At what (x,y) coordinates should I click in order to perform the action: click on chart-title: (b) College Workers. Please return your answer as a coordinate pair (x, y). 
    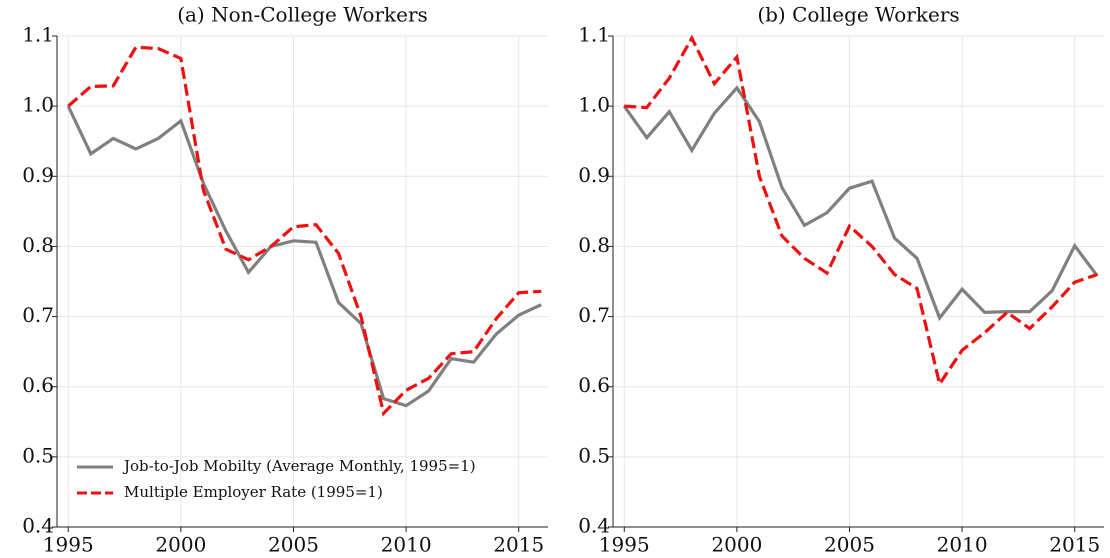
    Looking at the image, I should click on (858, 15).